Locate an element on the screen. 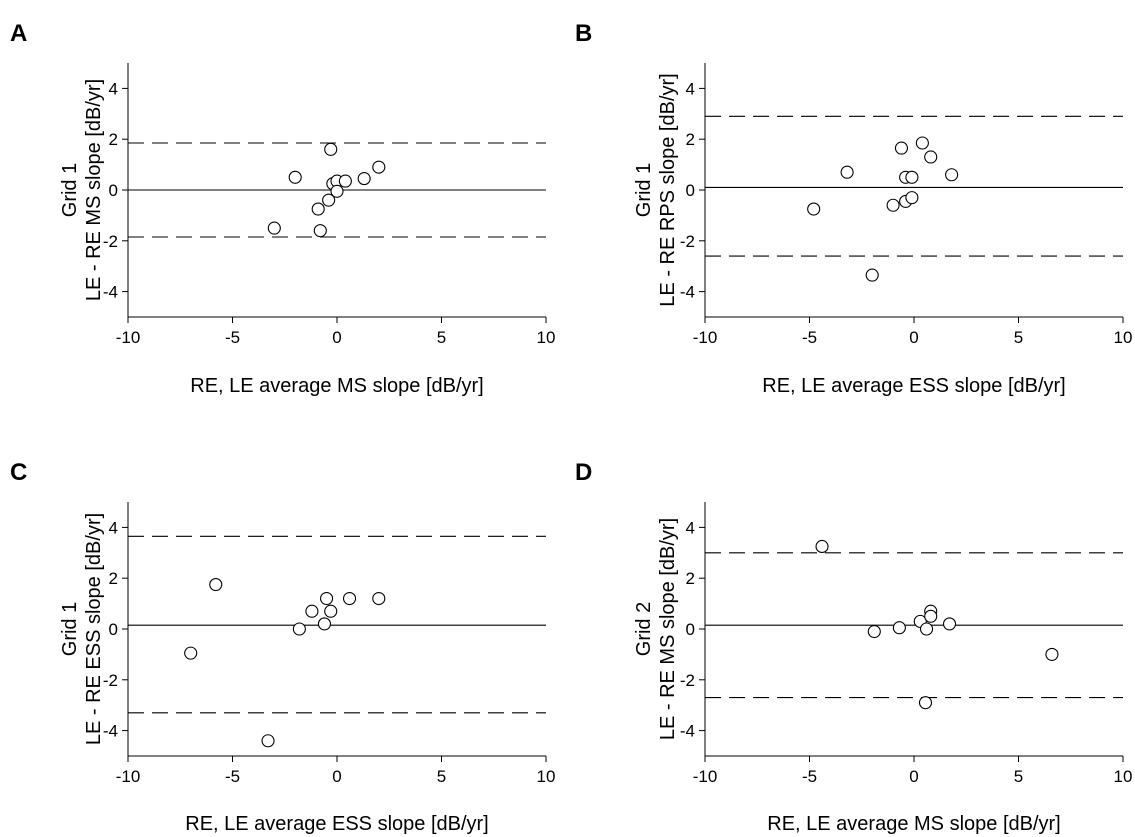 This screenshot has height=837, width=1135. x-axis-title-c: RE, LE average ESS slope [dB/yr] is located at coordinates (337, 824).